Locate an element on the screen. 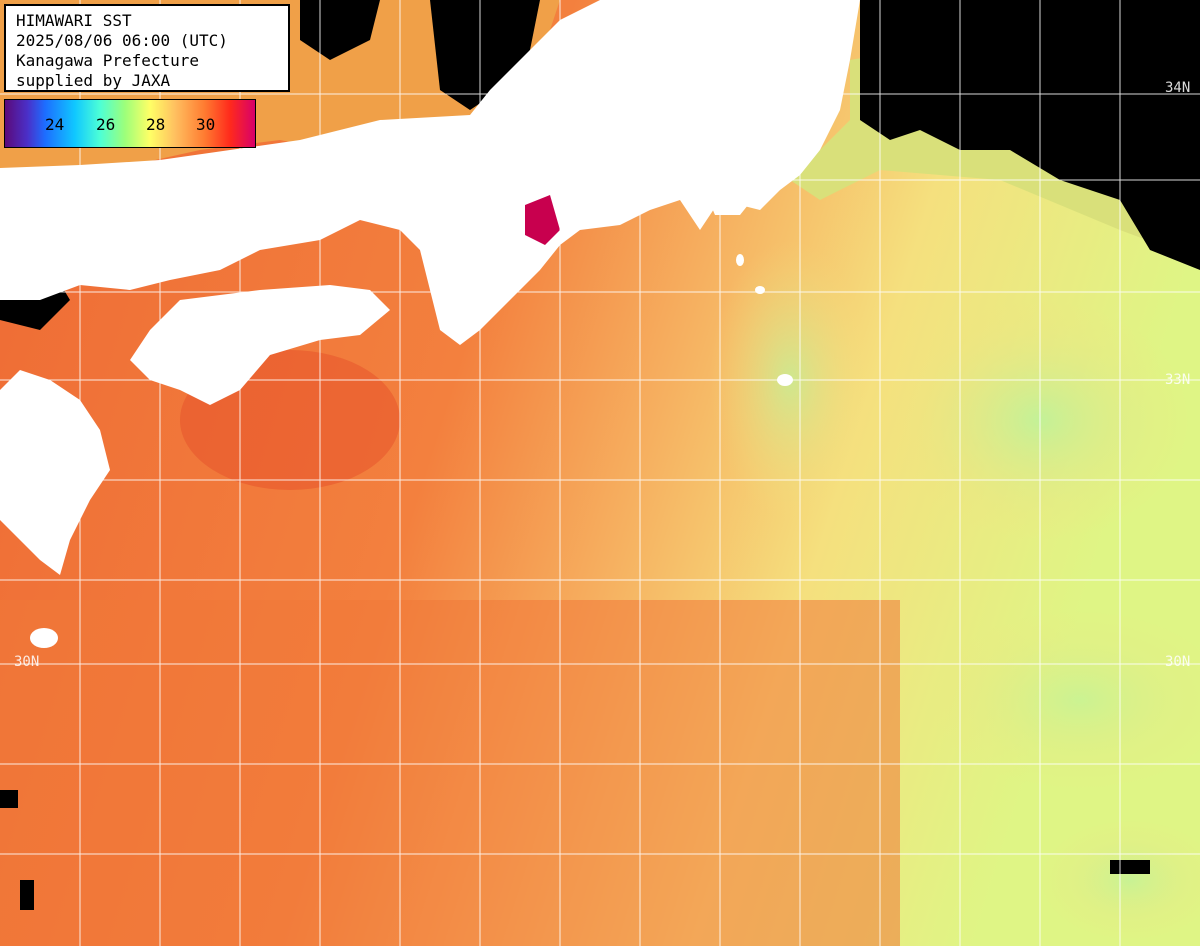 The image size is (1200, 946). sst-colorbar: 24 26 28 30 is located at coordinates (130, 123).